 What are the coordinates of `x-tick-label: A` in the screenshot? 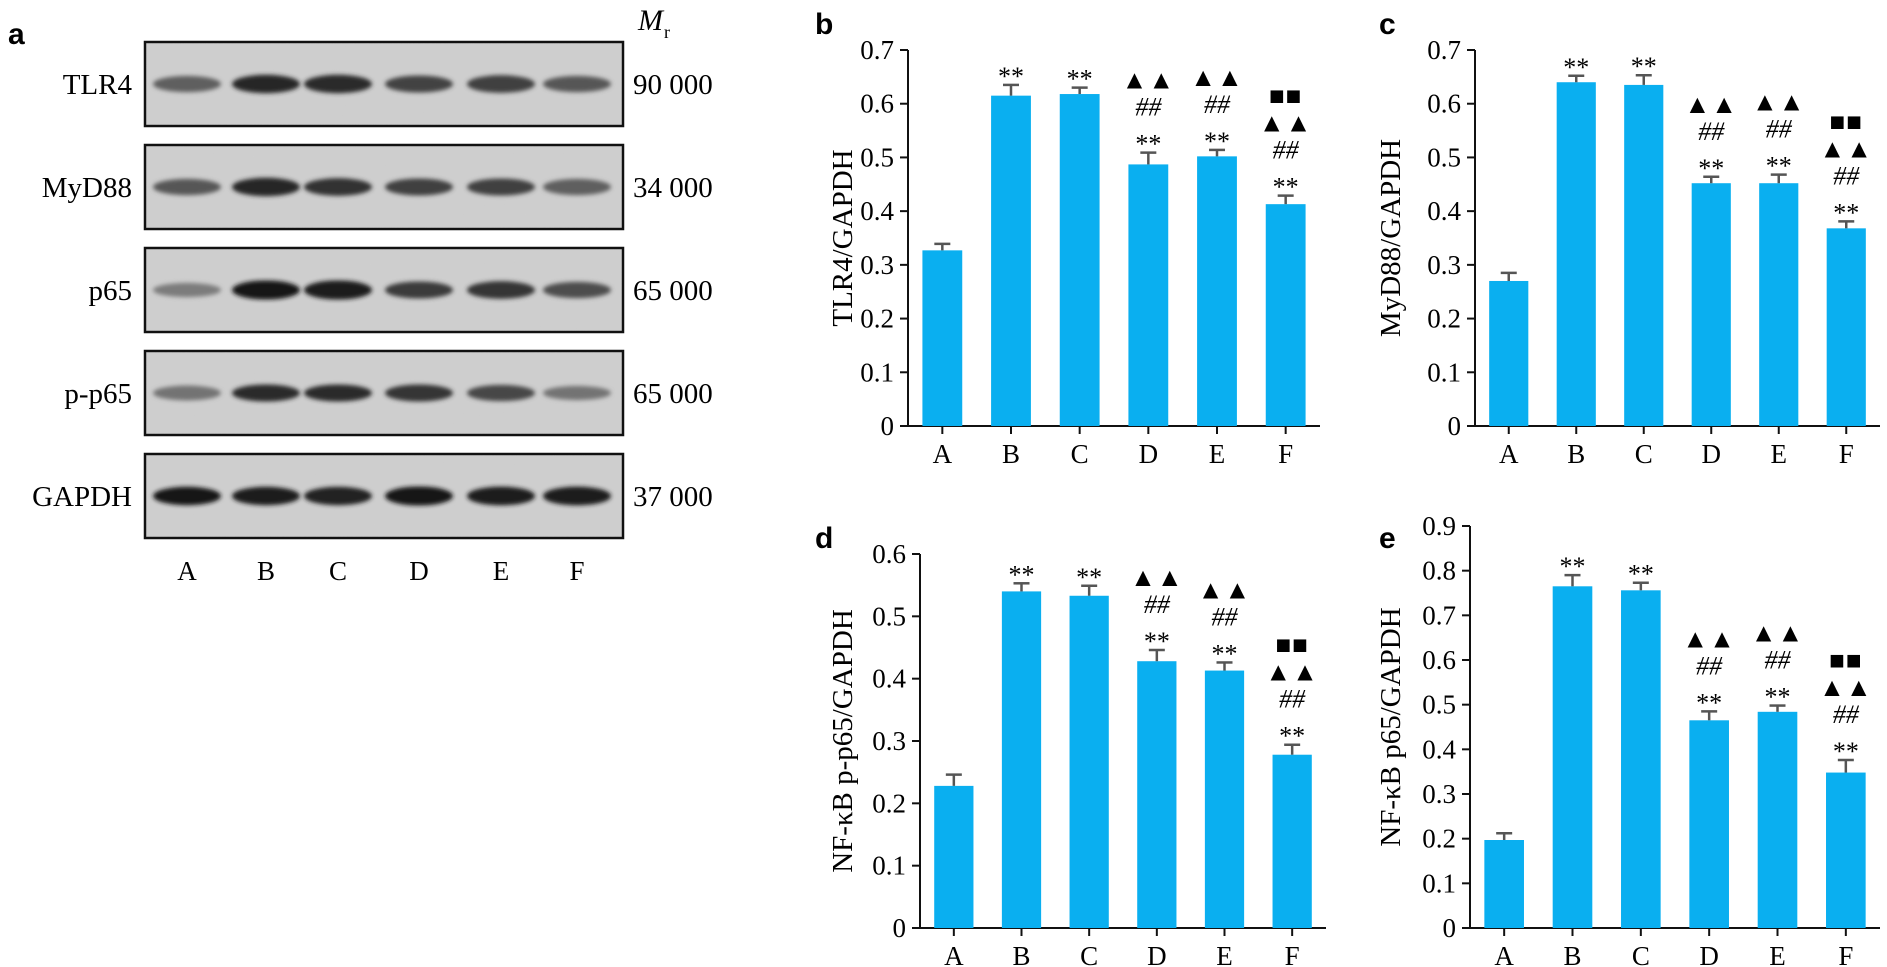 It's located at (1504, 954).